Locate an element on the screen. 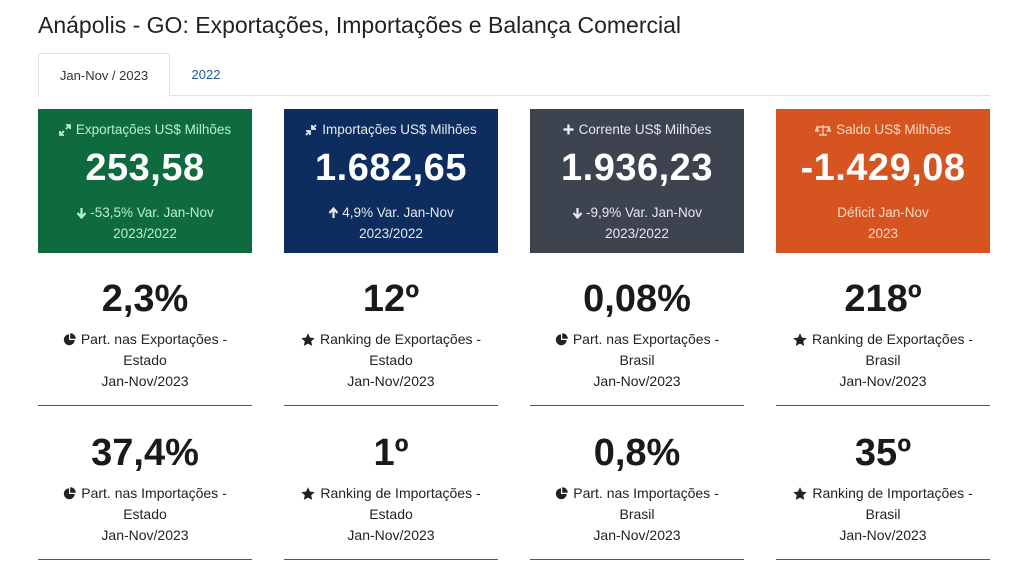  imports-card-header: Importações US$ Milhões is located at coordinates (391, 129).